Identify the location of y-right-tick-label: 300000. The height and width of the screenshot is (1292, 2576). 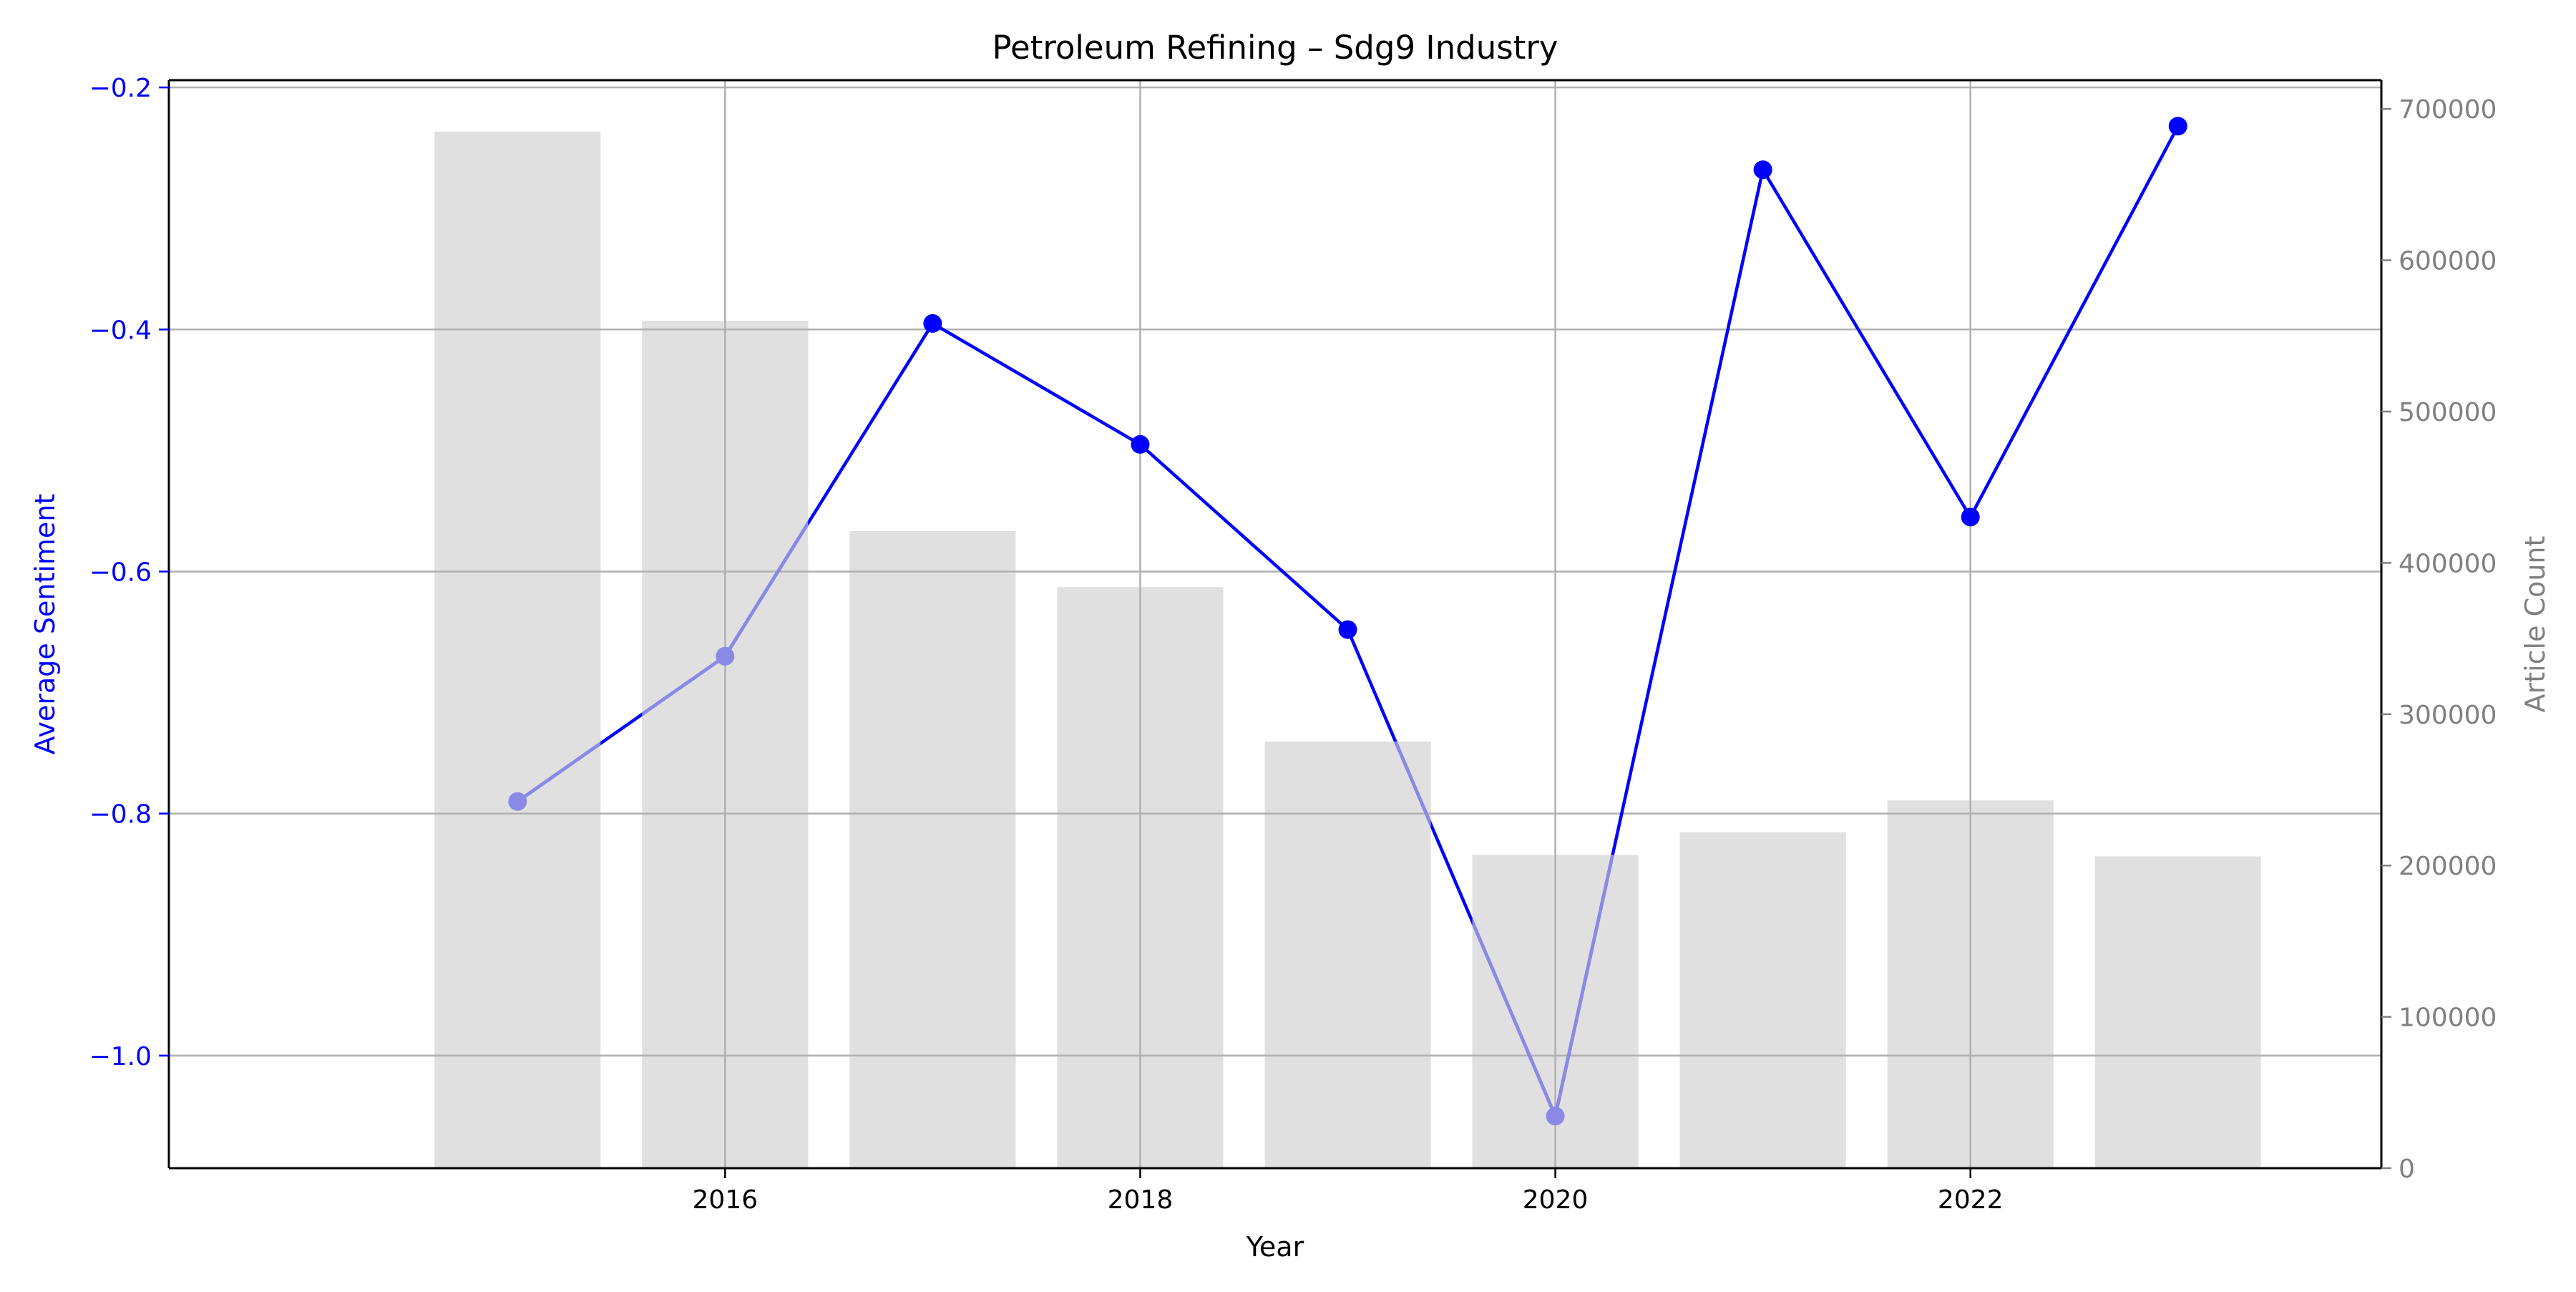
(2448, 715).